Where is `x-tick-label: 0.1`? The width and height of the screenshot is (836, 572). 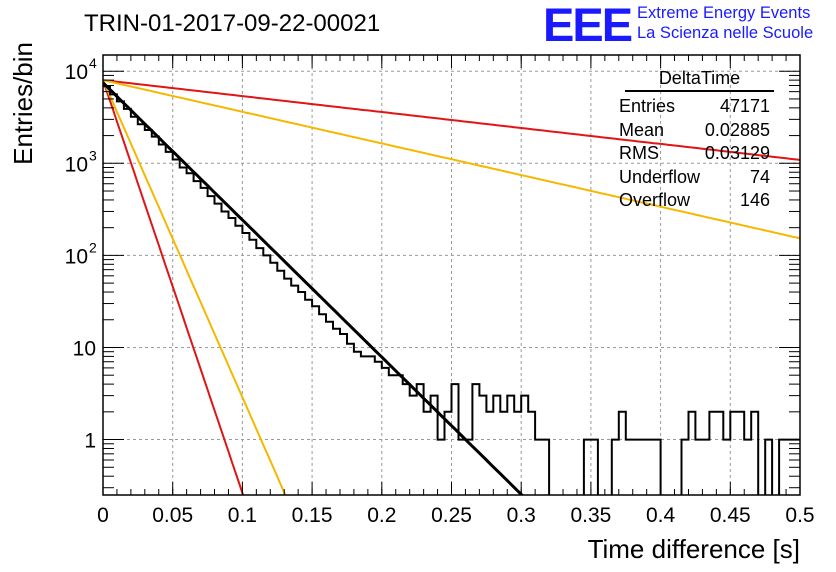 x-tick-label: 0.1 is located at coordinates (242, 515).